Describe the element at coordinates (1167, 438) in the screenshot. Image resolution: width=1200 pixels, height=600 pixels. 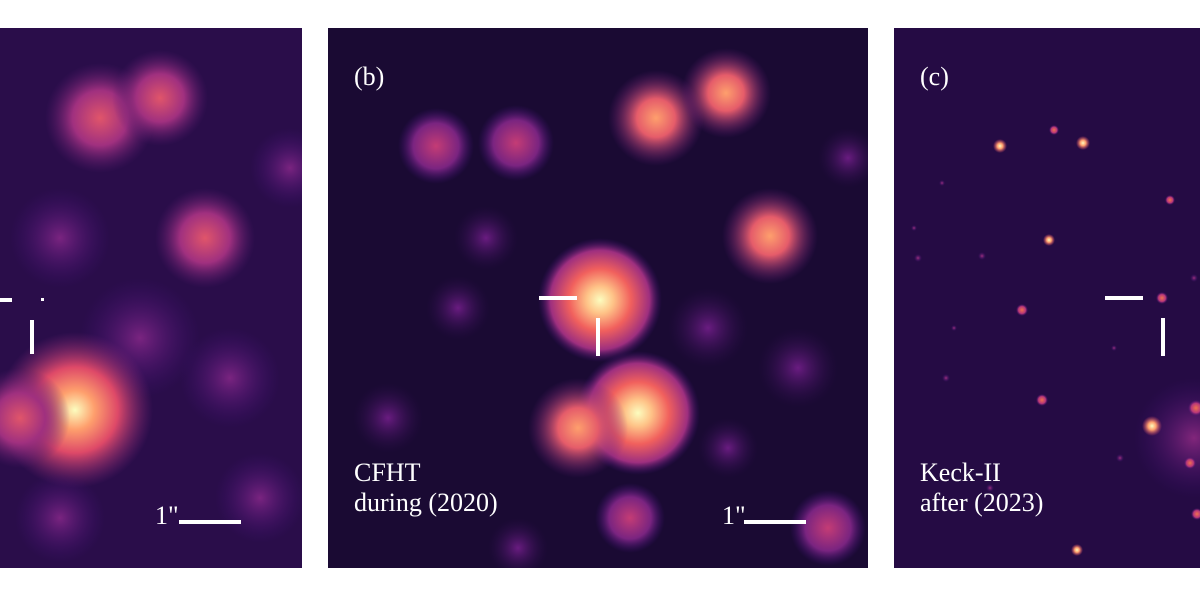
I see `galaxy-glow` at that location.